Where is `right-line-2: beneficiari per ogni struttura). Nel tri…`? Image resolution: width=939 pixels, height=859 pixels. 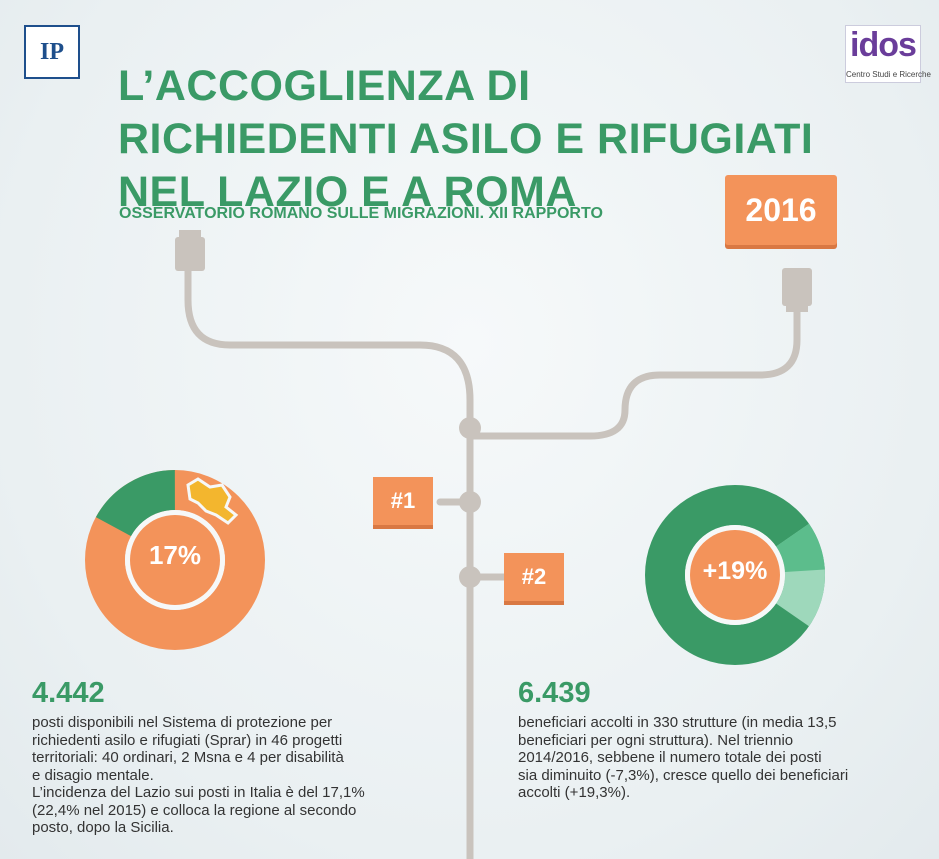
right-line-2: beneficiari per ogni struttura). Nel tri… is located at coordinates (656, 740).